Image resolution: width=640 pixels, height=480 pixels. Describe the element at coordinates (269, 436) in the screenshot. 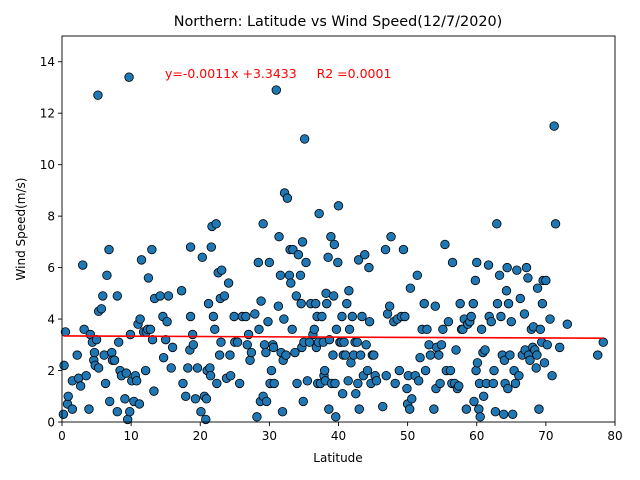

I see `x-tick-label: 30` at that location.